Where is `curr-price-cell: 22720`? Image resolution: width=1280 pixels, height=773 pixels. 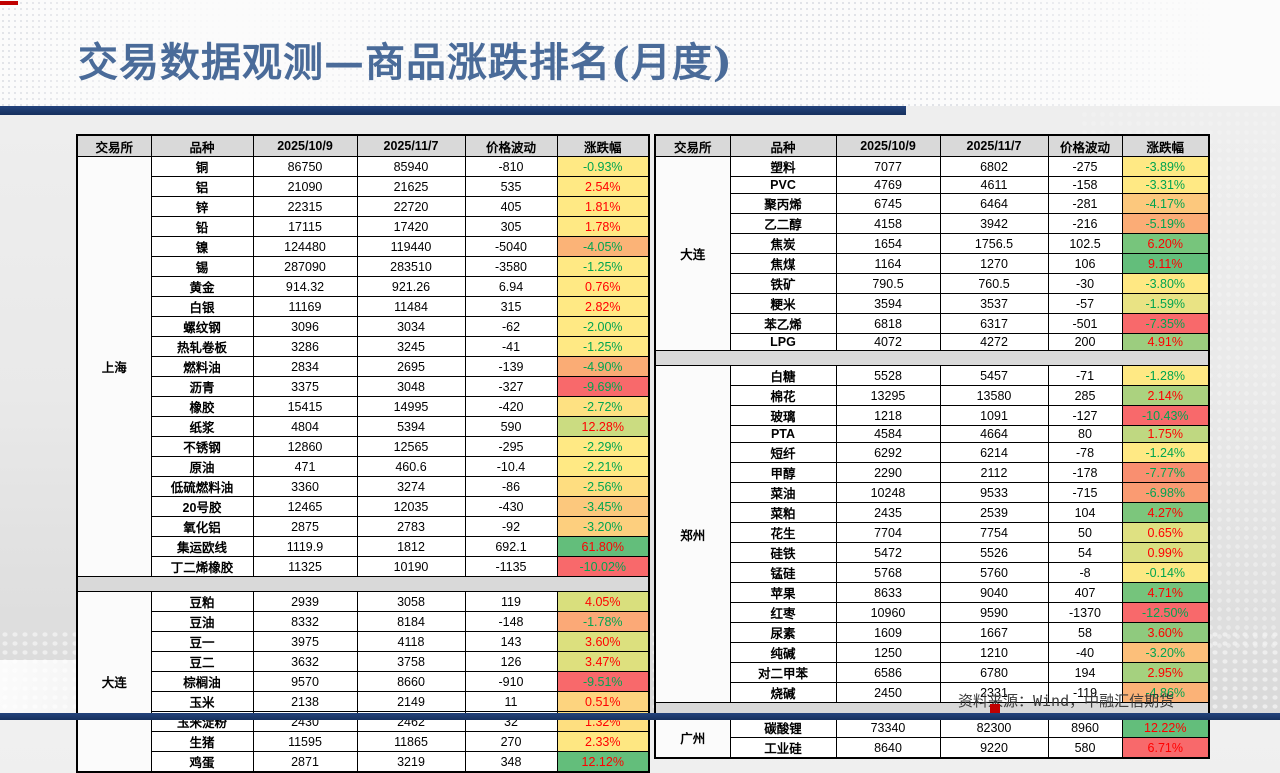
curr-price-cell: 22720 is located at coordinates (411, 206).